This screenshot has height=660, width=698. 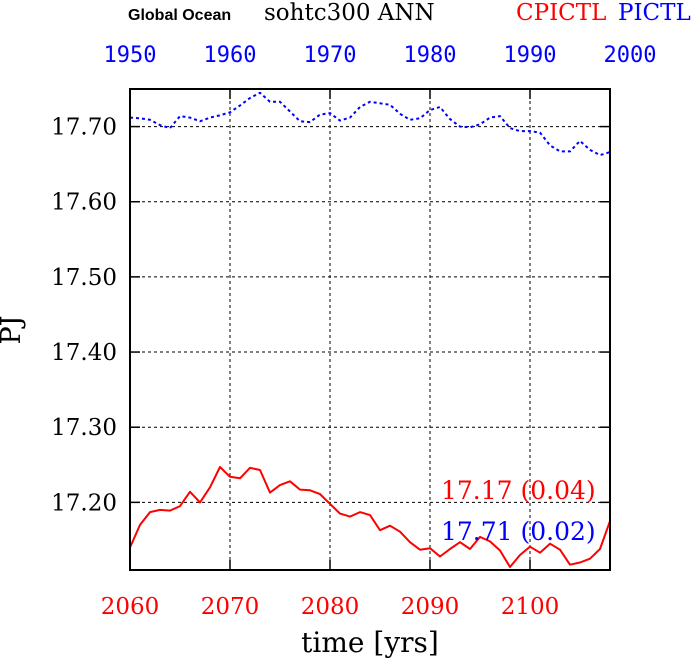 What do you see at coordinates (84, 316) in the screenshot?
I see `y-tick-labels: 17.20 17.30 17.40 17.50 17.60 17.70` at bounding box center [84, 316].